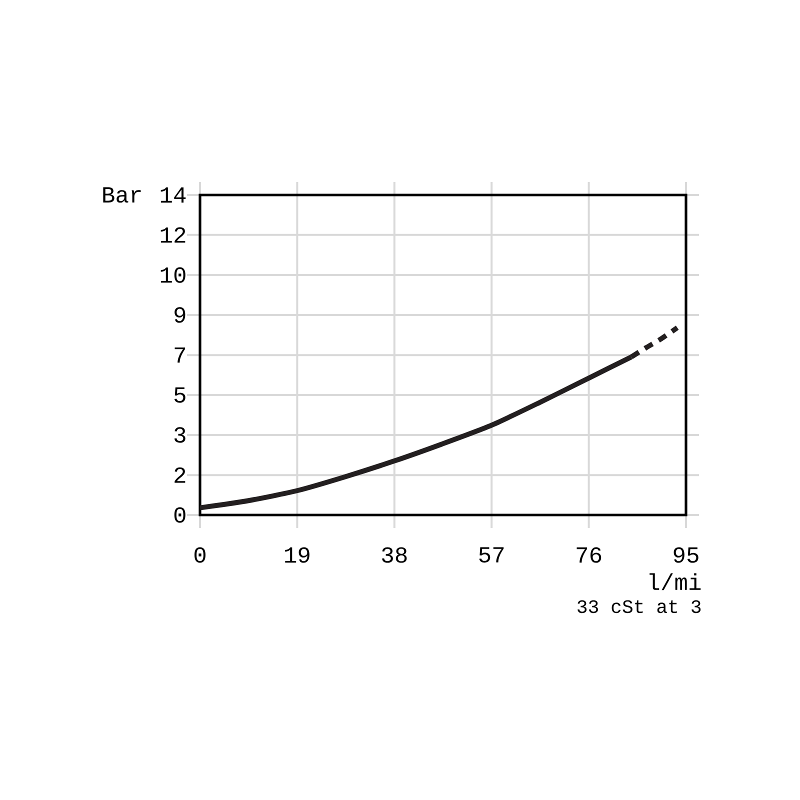 This screenshot has width=800, height=800. What do you see at coordinates (394, 555) in the screenshot?
I see `x-tick-label: 38` at bounding box center [394, 555].